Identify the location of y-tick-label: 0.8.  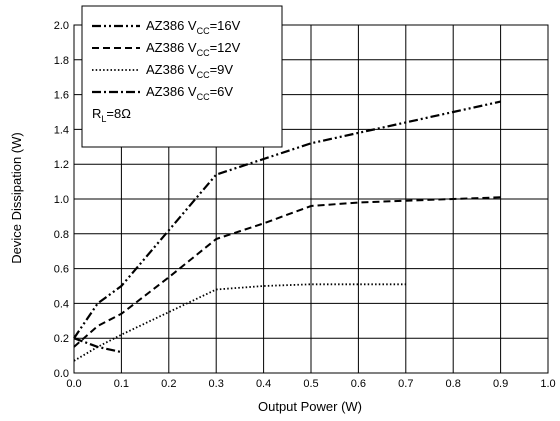
(61, 235).